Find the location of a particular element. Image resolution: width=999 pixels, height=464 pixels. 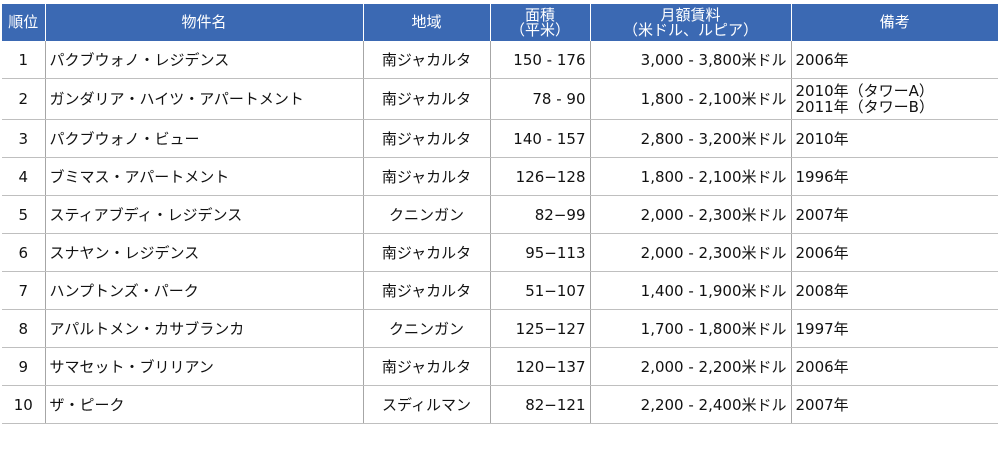

cell-name: スナヤン・レジデンス is located at coordinates (203, 252).